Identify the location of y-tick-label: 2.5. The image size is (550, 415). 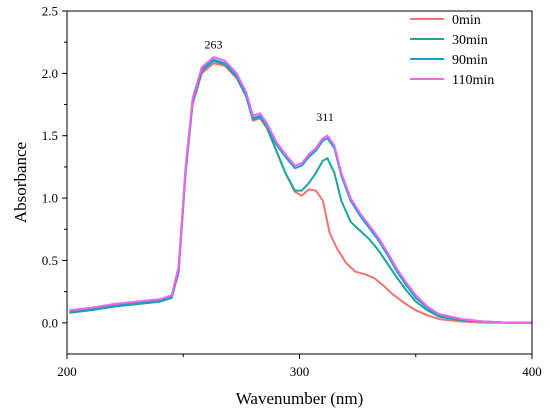
(50, 11).